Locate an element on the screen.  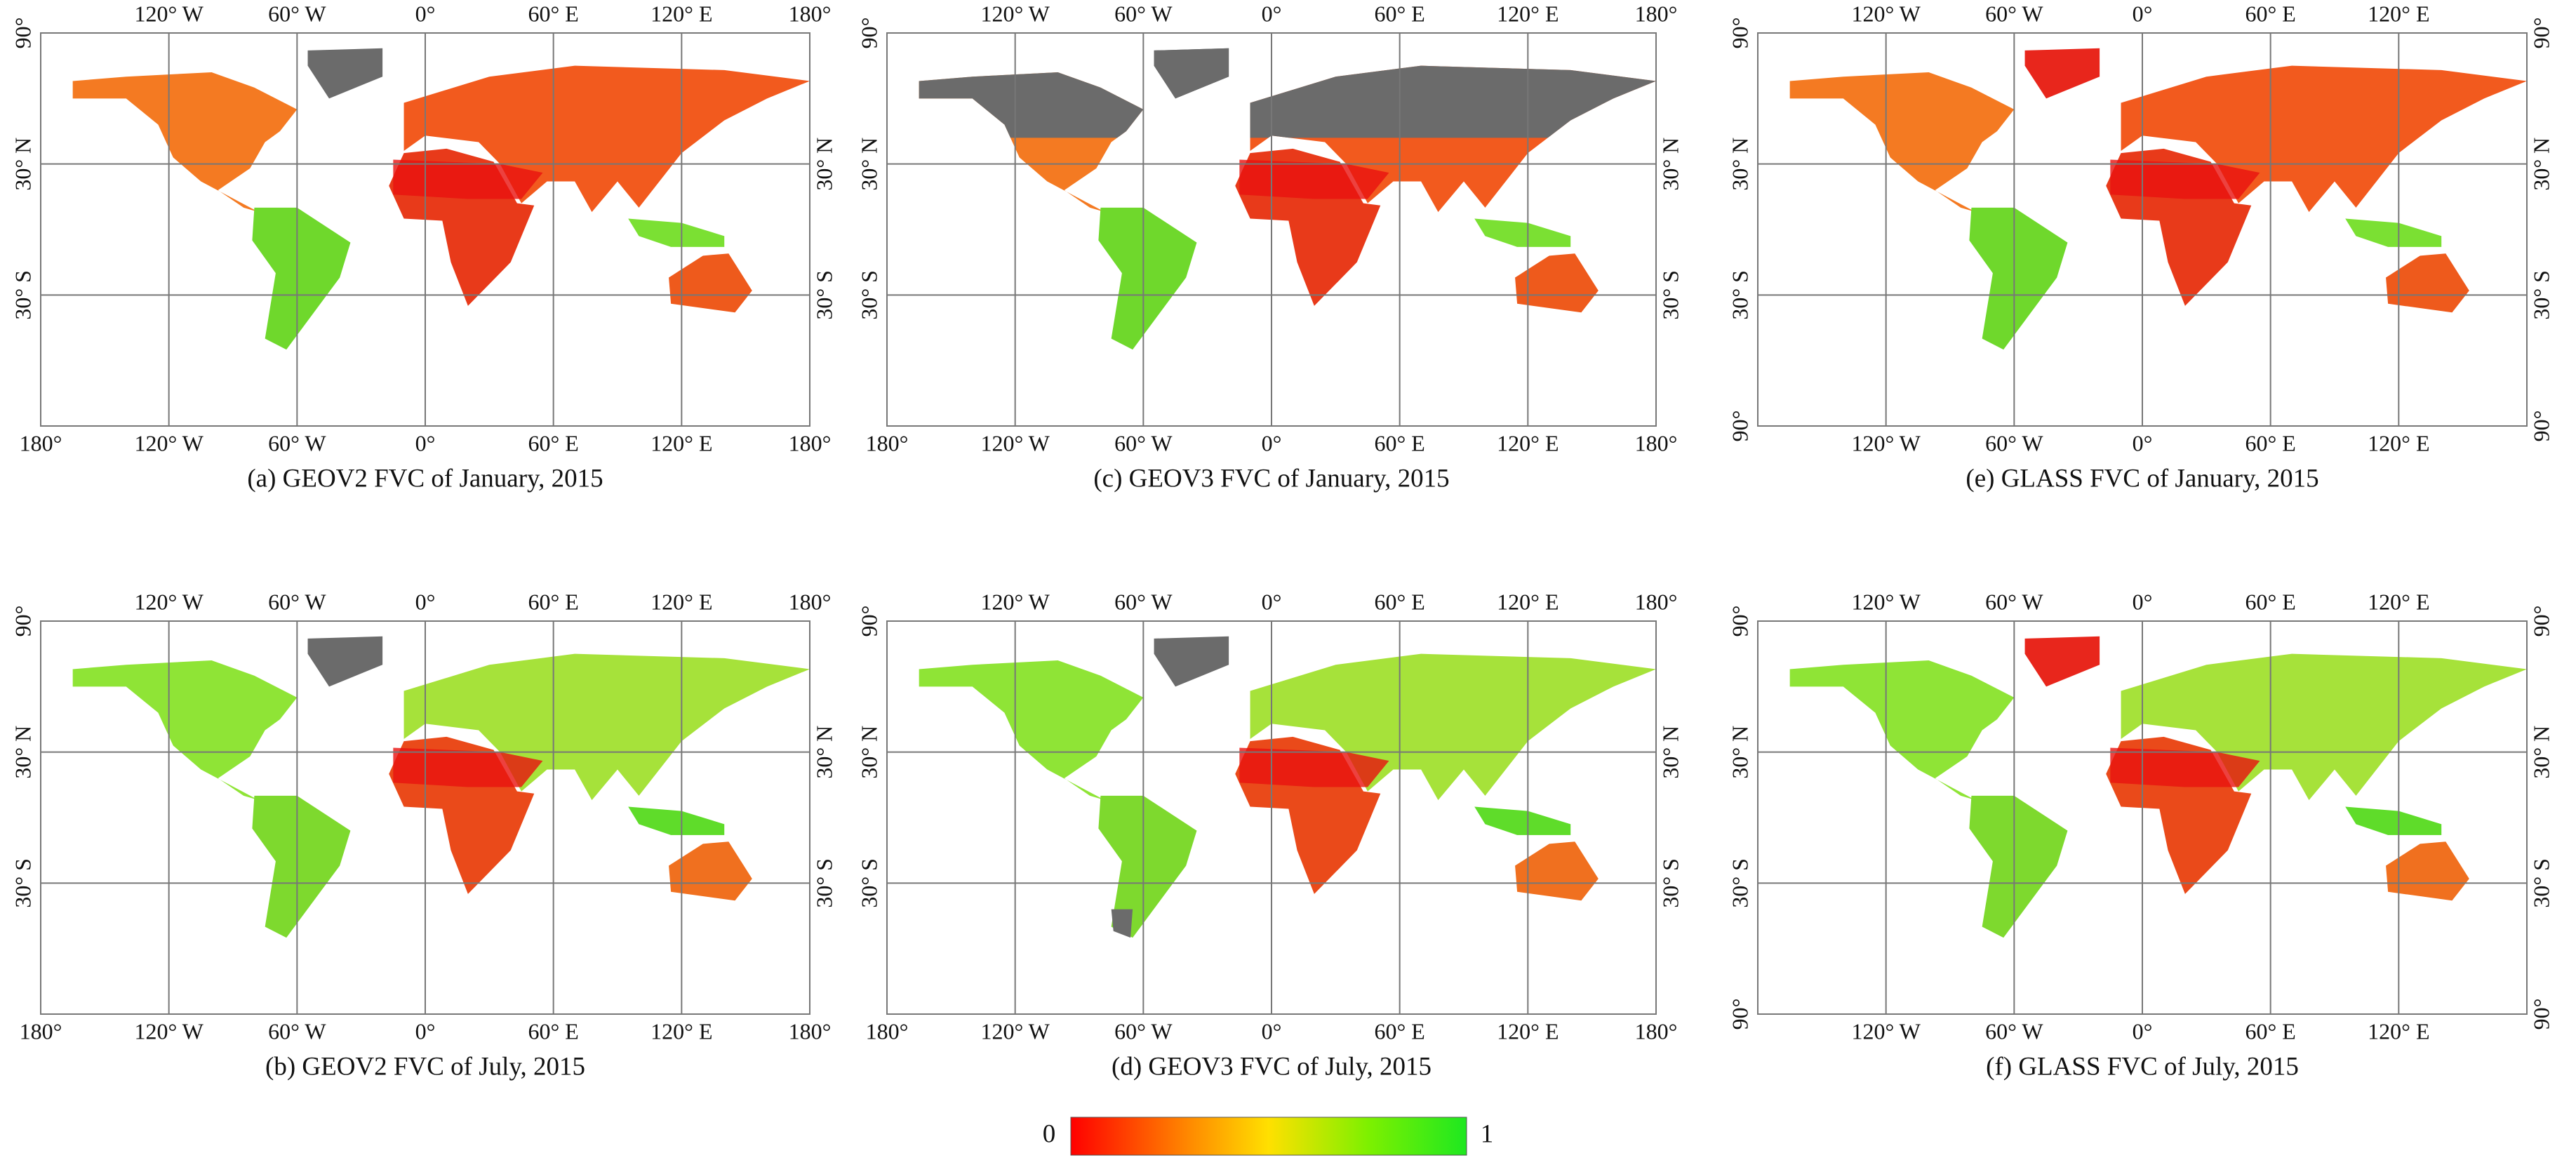
caption: (e) GLASS FVC of January, 2015 is located at coordinates (2142, 478).